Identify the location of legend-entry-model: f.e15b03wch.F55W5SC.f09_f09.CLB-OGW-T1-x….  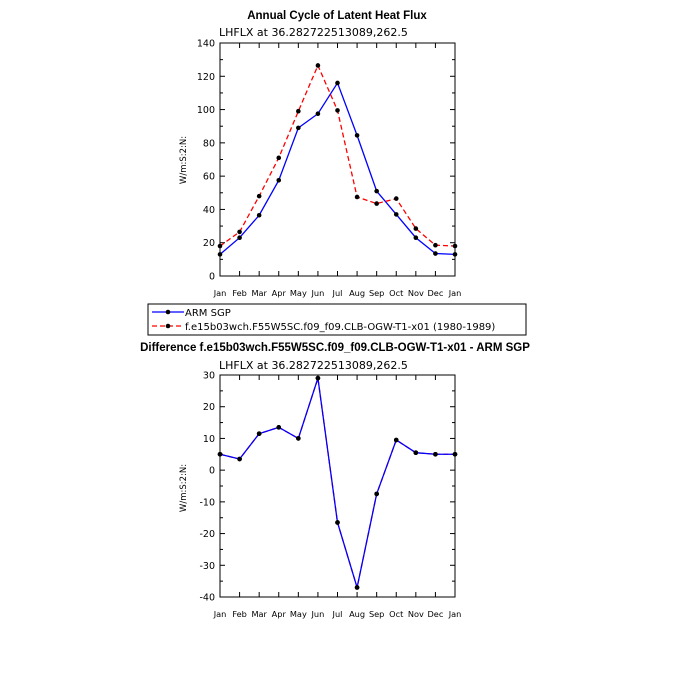
(323, 327).